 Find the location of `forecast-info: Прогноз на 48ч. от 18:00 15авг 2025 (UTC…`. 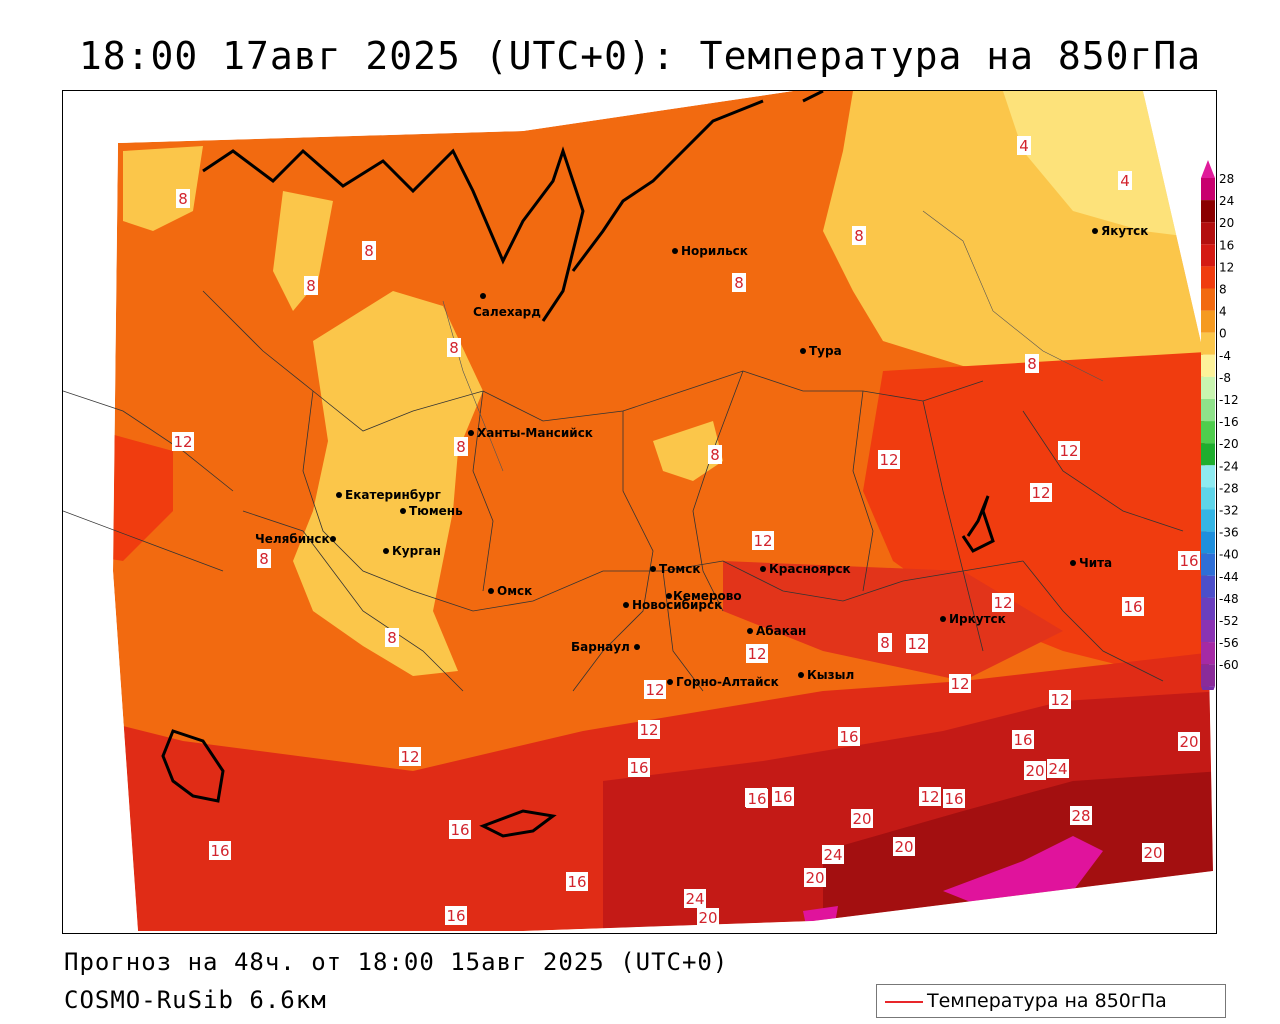

forecast-info: Прогноз на 48ч. от 18:00 15авг 2025 (UTC… is located at coordinates (396, 962).